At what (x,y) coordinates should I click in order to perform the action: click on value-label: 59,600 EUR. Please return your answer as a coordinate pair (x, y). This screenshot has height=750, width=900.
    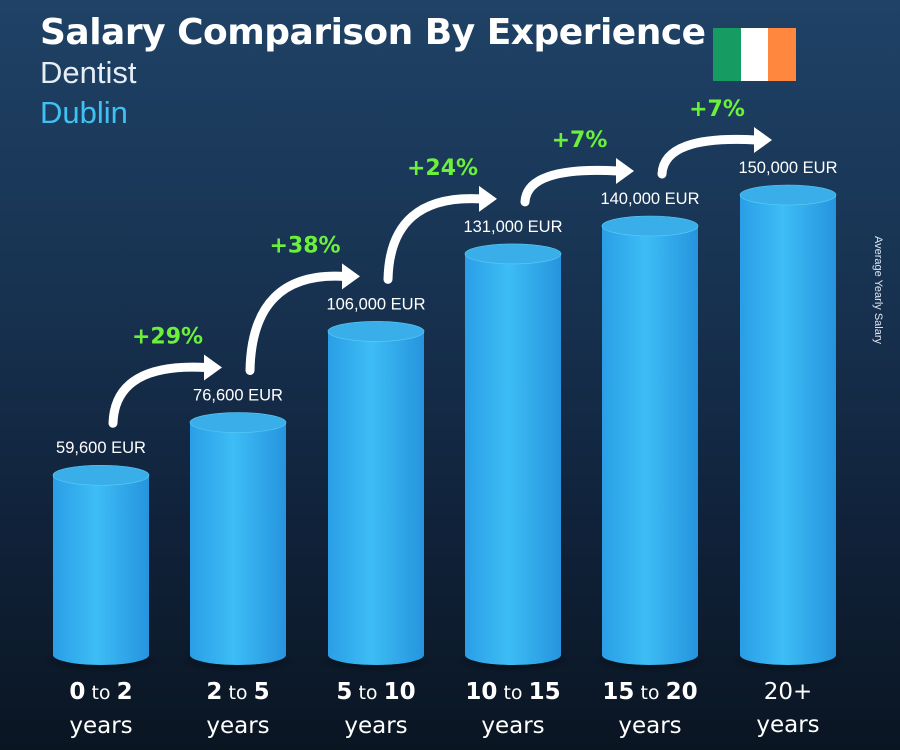
    Looking at the image, I should click on (101, 448).